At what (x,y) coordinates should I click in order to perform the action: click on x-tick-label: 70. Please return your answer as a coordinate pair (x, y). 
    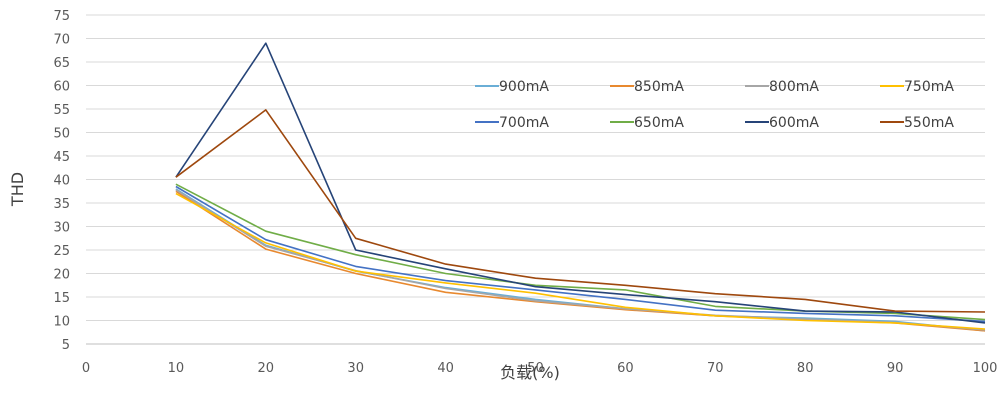
    Looking at the image, I should click on (715, 368).